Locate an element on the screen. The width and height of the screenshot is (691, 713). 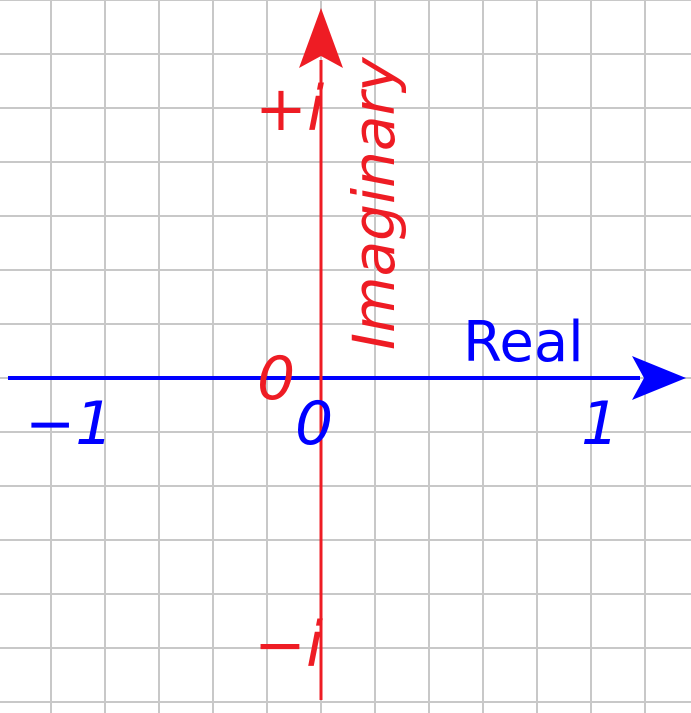
real-axis-label: Real is located at coordinates (523, 342).